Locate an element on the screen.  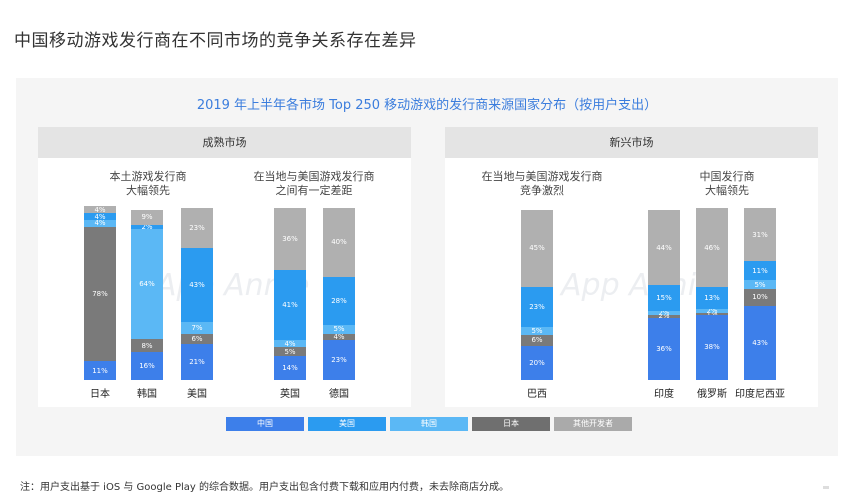
bar-segment: 38% is located at coordinates (712, 347).